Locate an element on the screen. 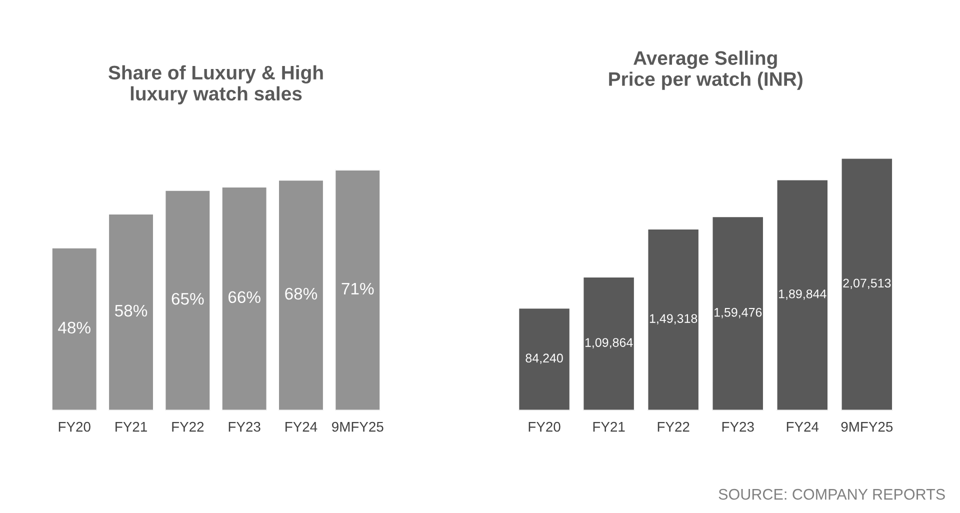 The height and width of the screenshot is (513, 960). data-label: 1,09,864 is located at coordinates (609, 343).